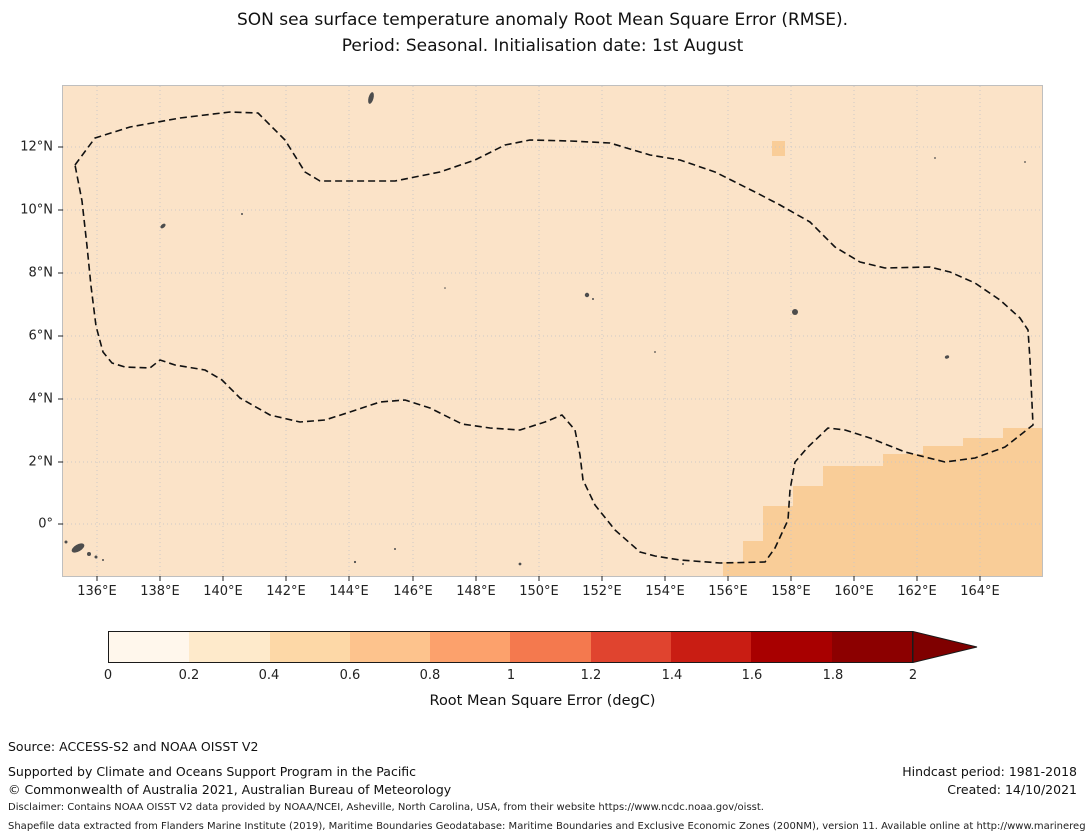  What do you see at coordinates (591, 675) in the screenshot?
I see `colorbar-tick-label: 1.2` at bounding box center [591, 675].